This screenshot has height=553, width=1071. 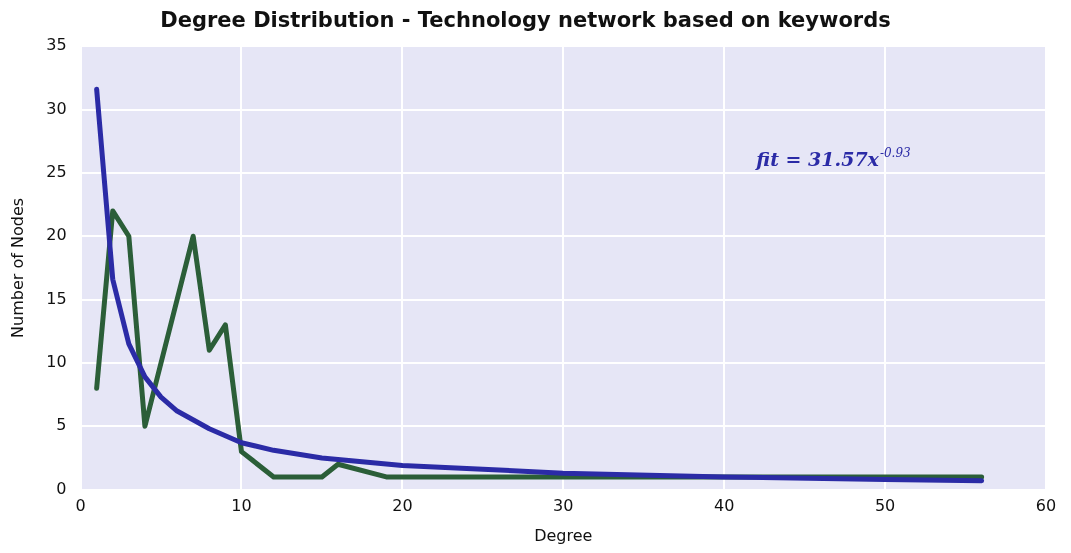 I want to click on x-tick-label: 30, so click(x=563, y=506).